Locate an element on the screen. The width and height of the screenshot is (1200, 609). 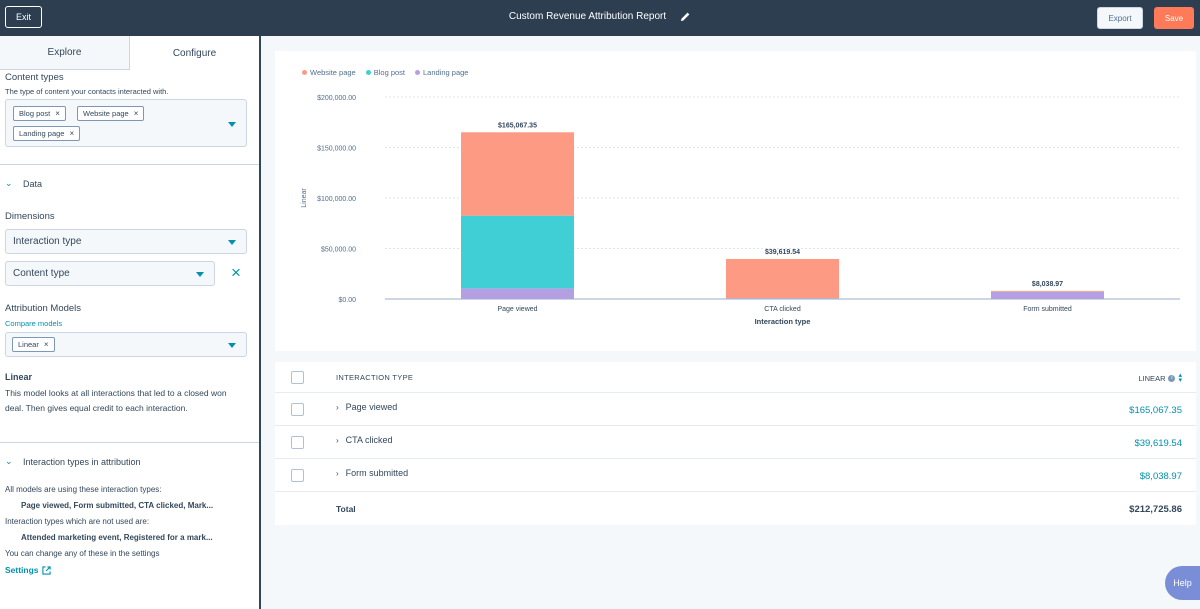
legend-item: Blog post is located at coordinates (385, 72).